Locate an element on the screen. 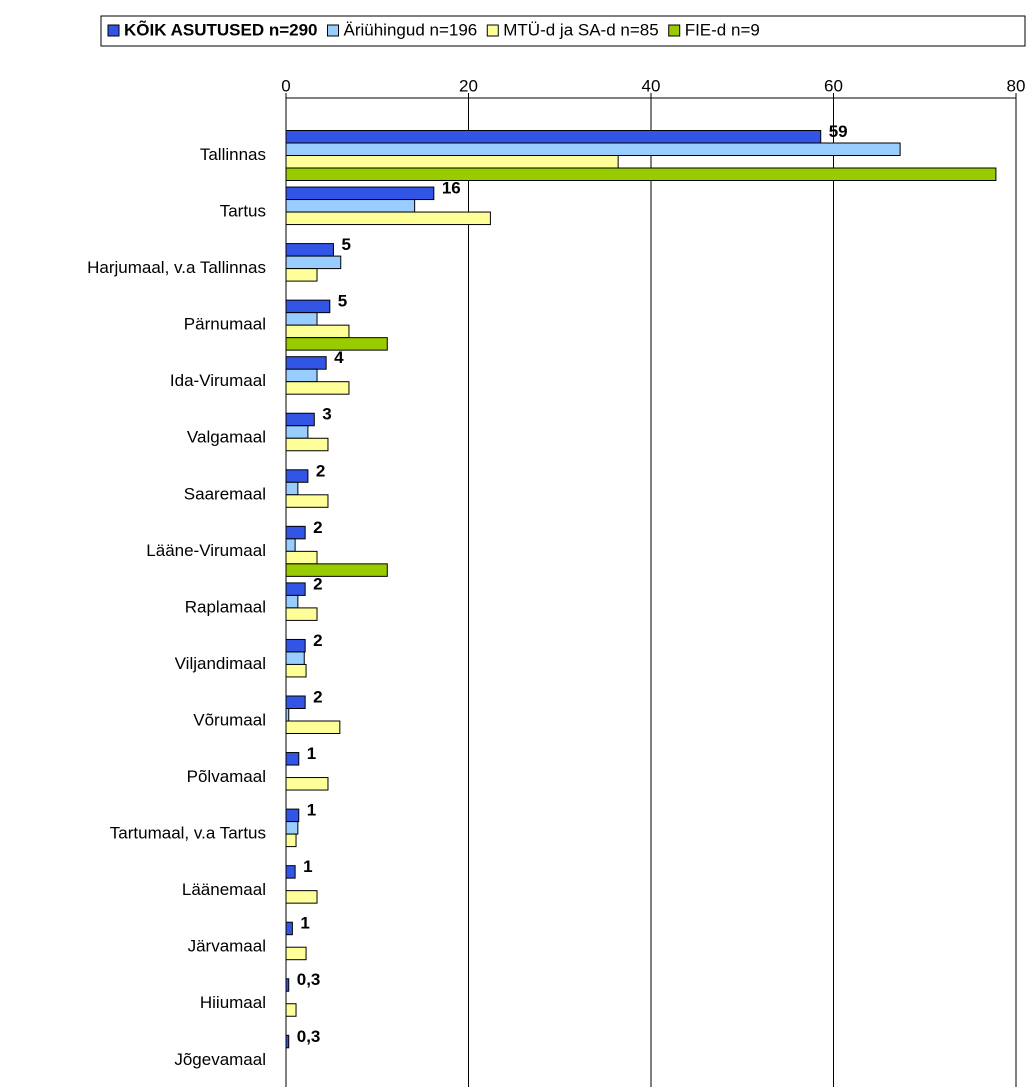  x-tick-label: 60 is located at coordinates (833, 85).